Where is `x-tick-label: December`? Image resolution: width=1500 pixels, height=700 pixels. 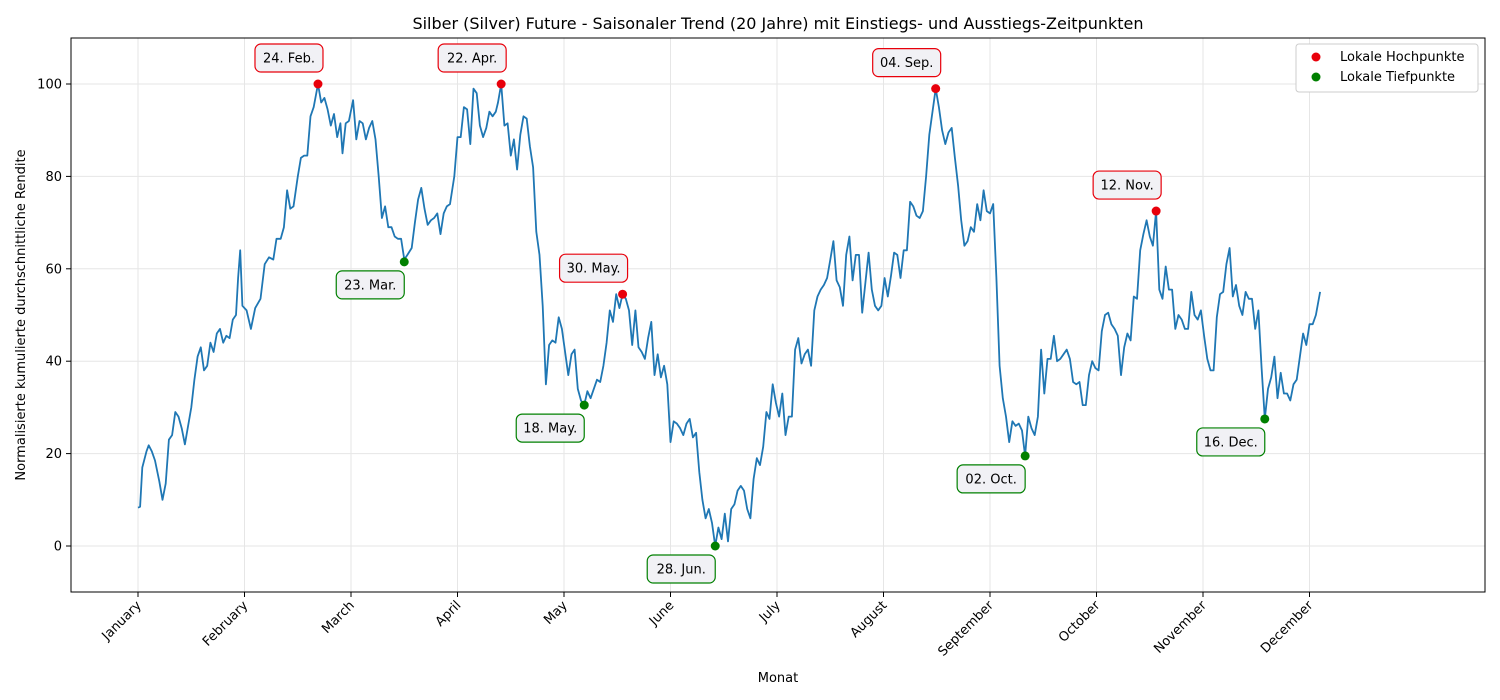
x-tick-label: December is located at coordinates (1287, 627).